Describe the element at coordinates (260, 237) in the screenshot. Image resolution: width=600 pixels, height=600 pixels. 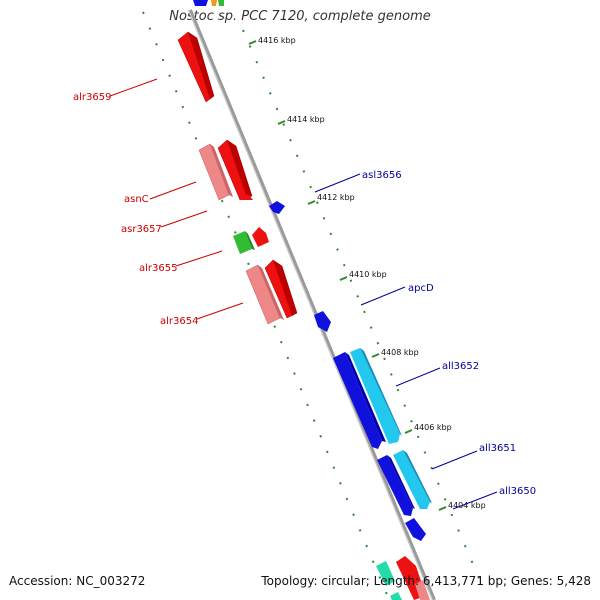
I see `gene-asr3657-red` at that location.